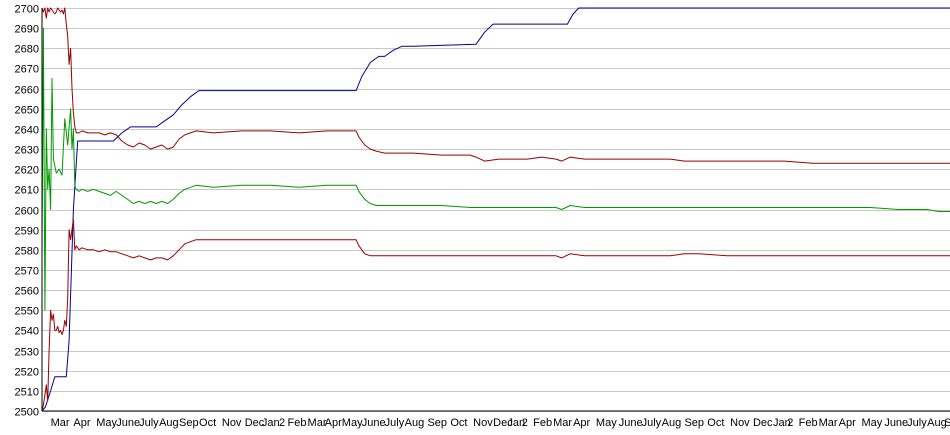 This screenshot has height=435, width=950. Describe the element at coordinates (27, 312) in the screenshot. I see `y-tick-label: 2550` at that location.